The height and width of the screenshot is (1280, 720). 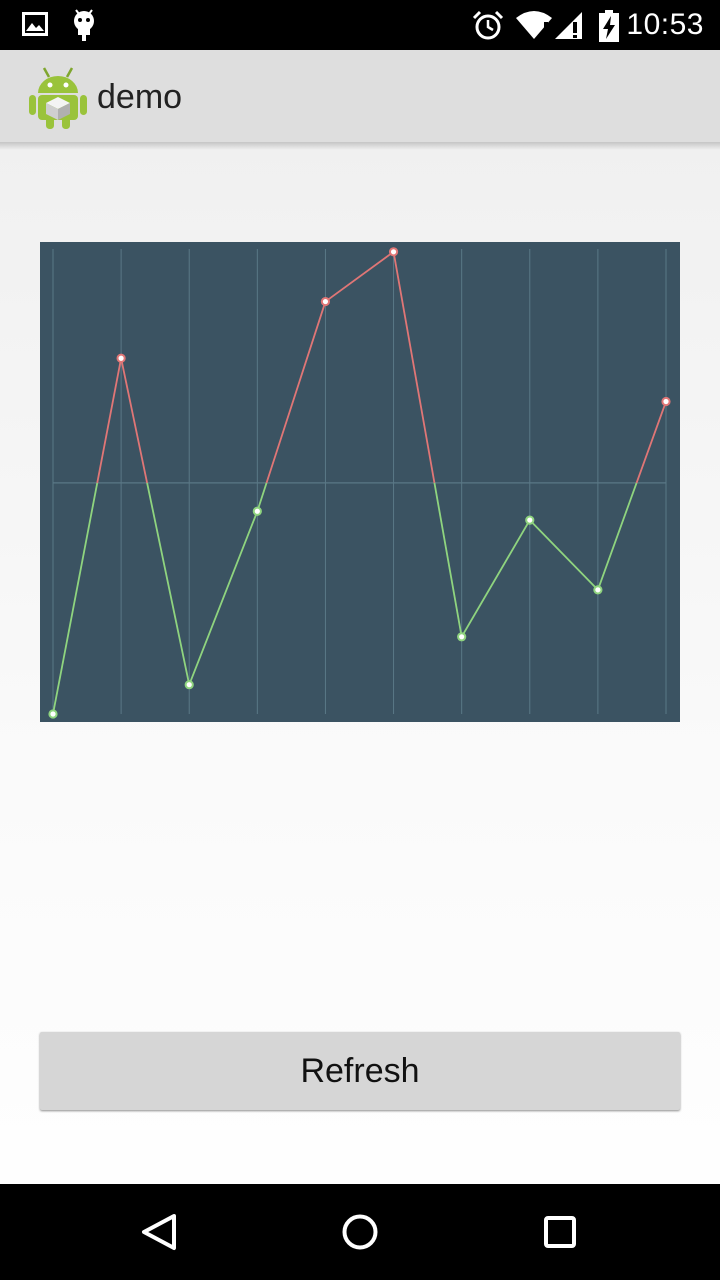 What do you see at coordinates (360, 1071) in the screenshot?
I see `refresh-button: Refresh` at bounding box center [360, 1071].